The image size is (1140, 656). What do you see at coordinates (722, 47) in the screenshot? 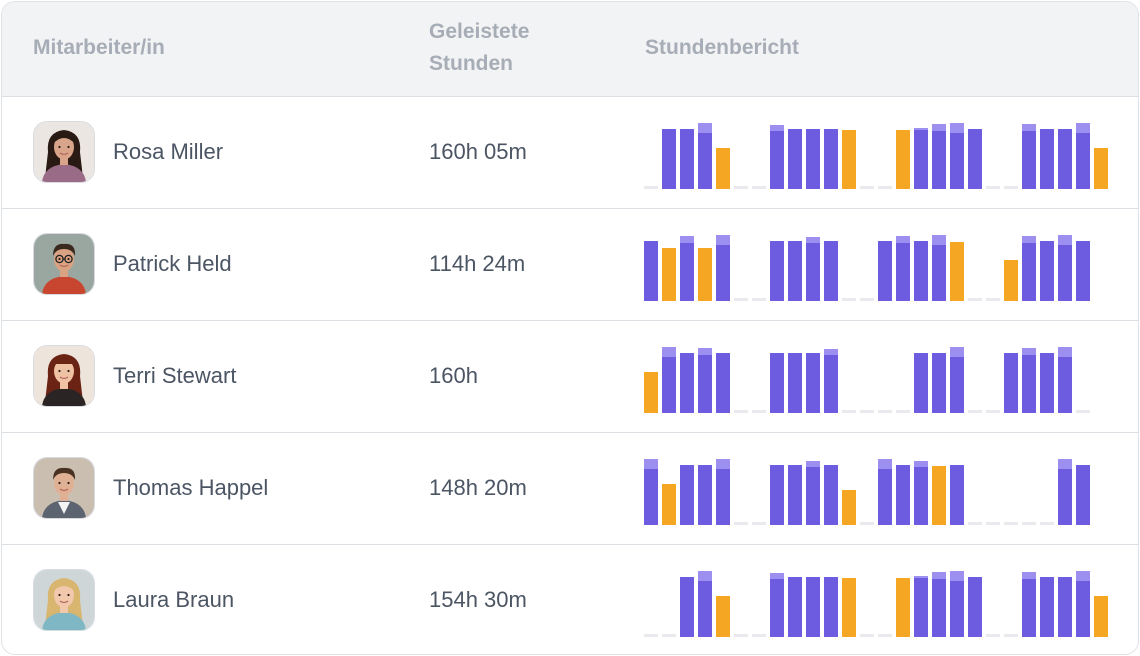
I see `column-header-report: Stundenbericht` at bounding box center [722, 47].